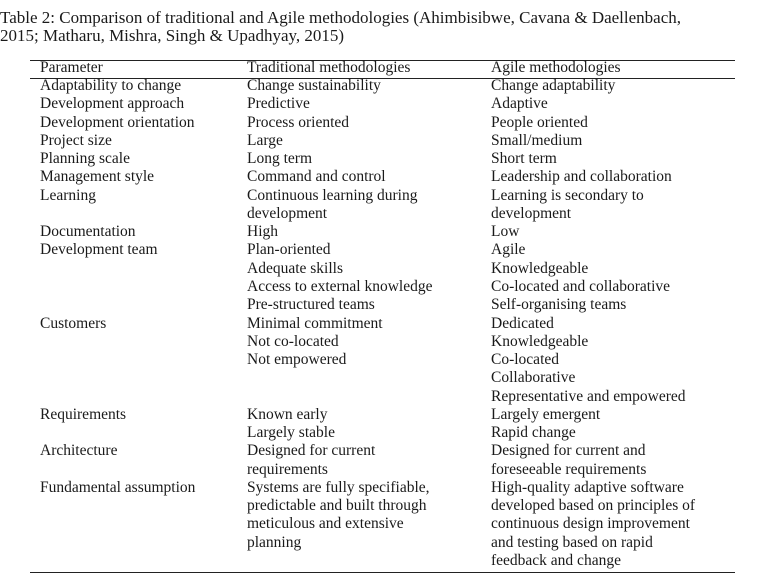  I want to click on cell-text: Not co-located, so click(293, 341).